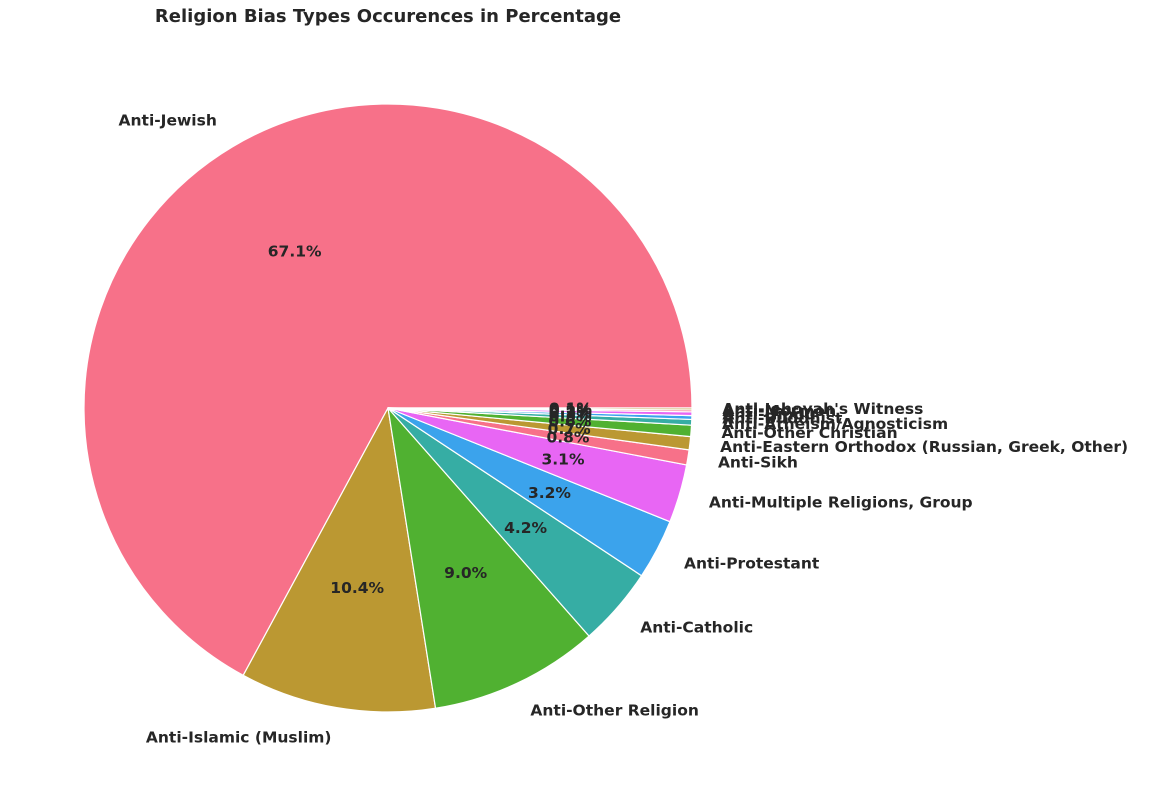 The image size is (1149, 796). I want to click on slice-label-anti-mormon: Anti-Mormon, so click(779, 411).